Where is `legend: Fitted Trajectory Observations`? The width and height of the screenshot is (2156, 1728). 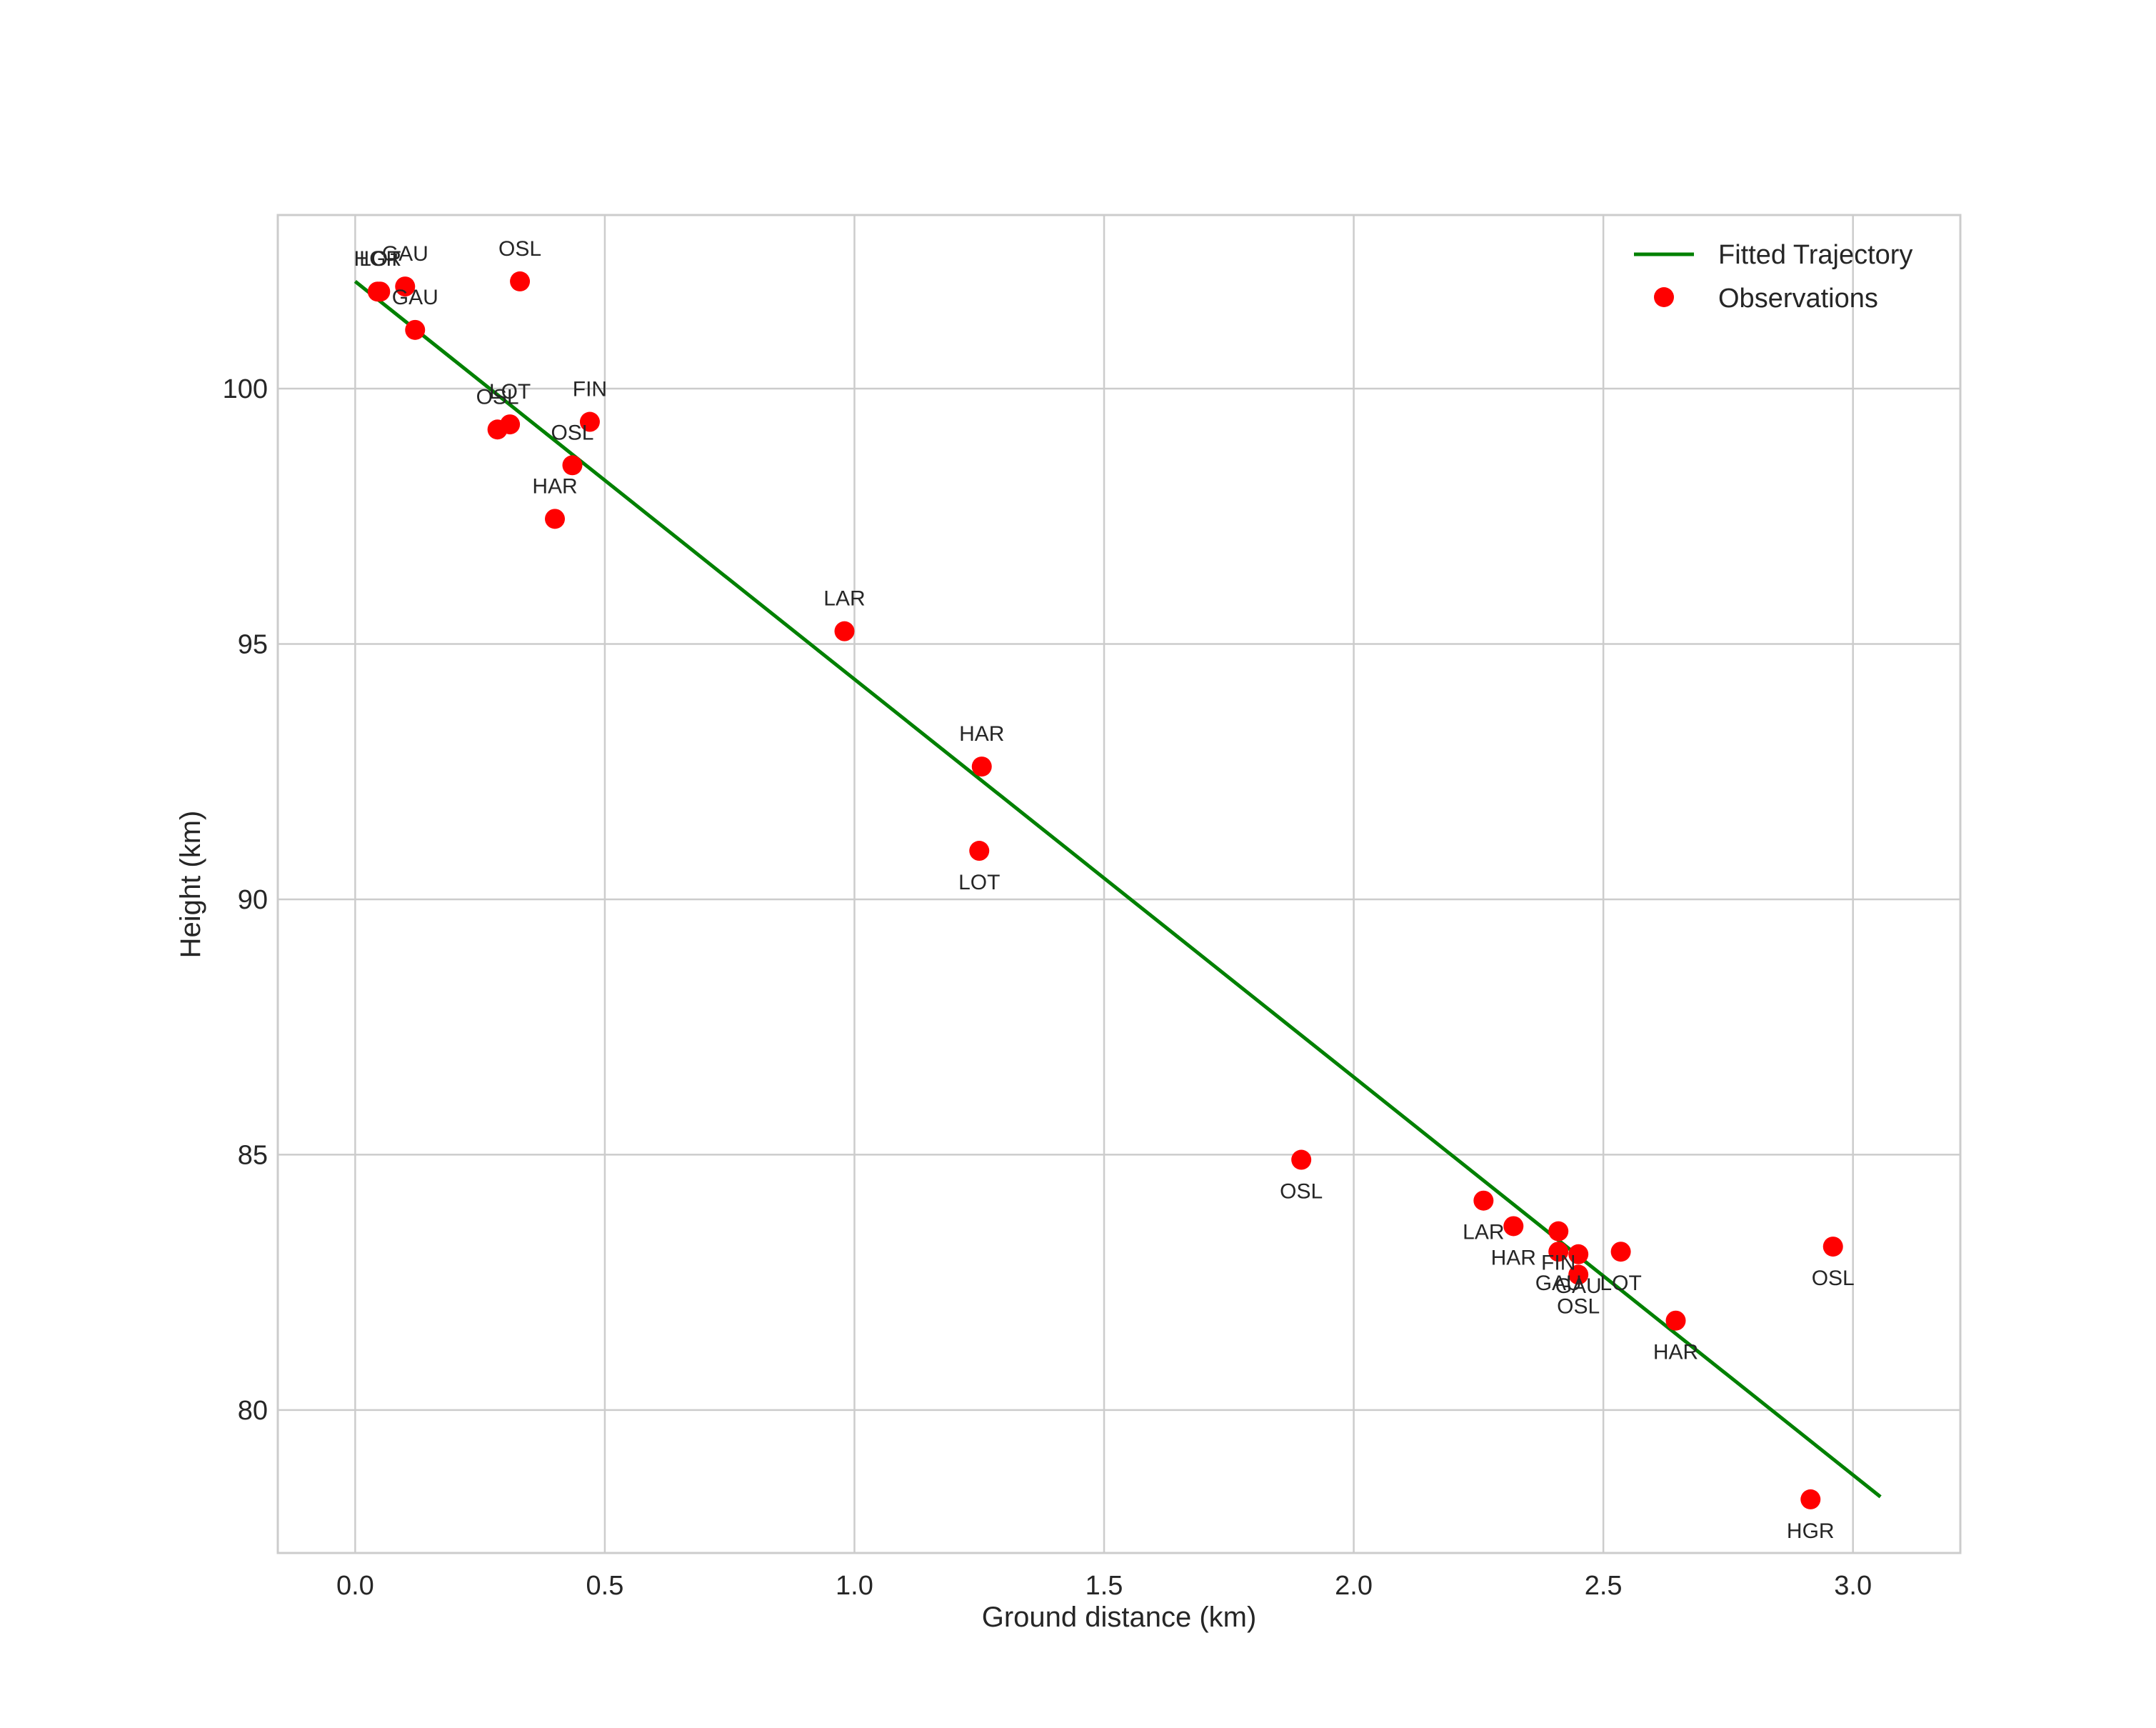 legend: Fitted Trajectory Observations is located at coordinates (1773, 277).